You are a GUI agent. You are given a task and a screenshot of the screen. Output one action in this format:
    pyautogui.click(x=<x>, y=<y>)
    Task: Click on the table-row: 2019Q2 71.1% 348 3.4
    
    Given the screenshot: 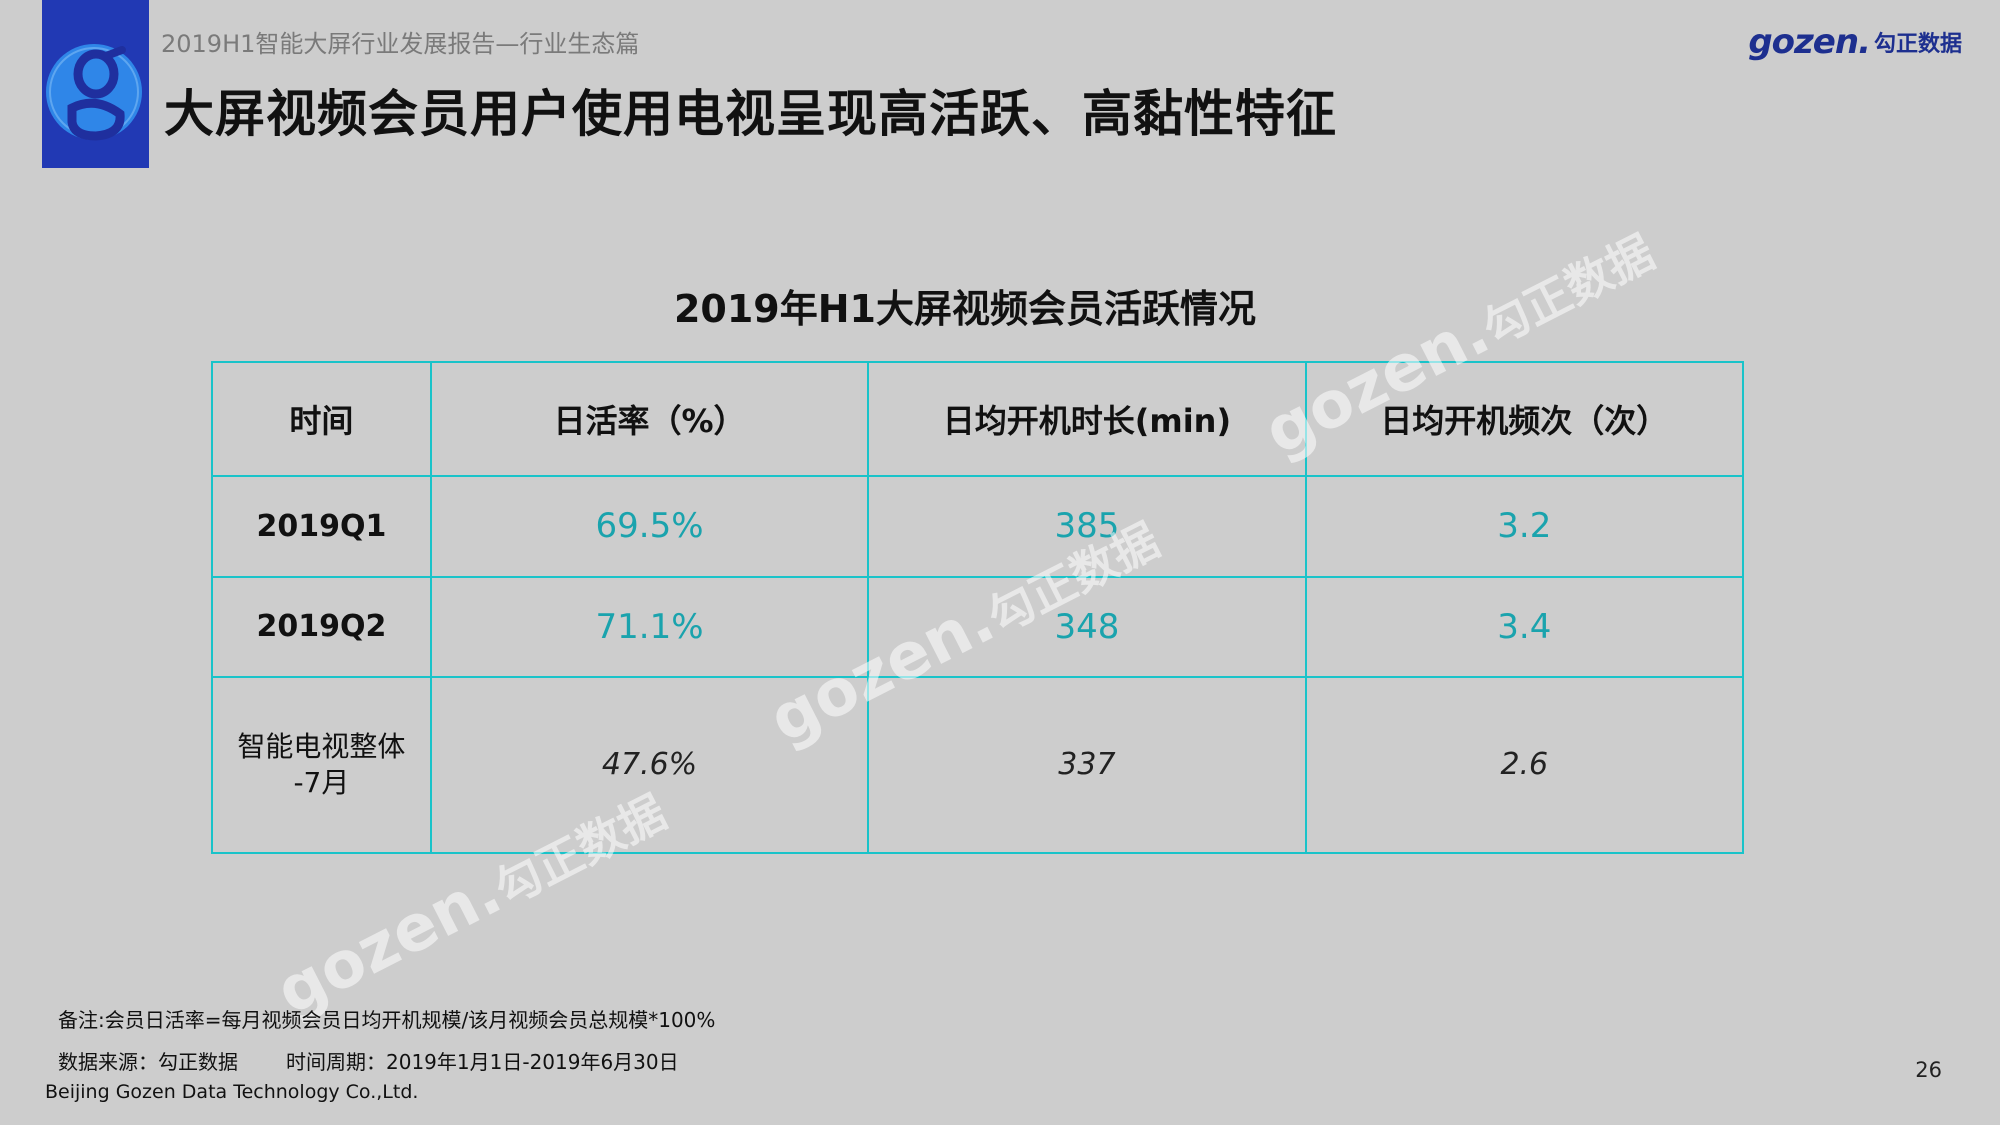 What is the action you would take?
    pyautogui.click(x=978, y=626)
    